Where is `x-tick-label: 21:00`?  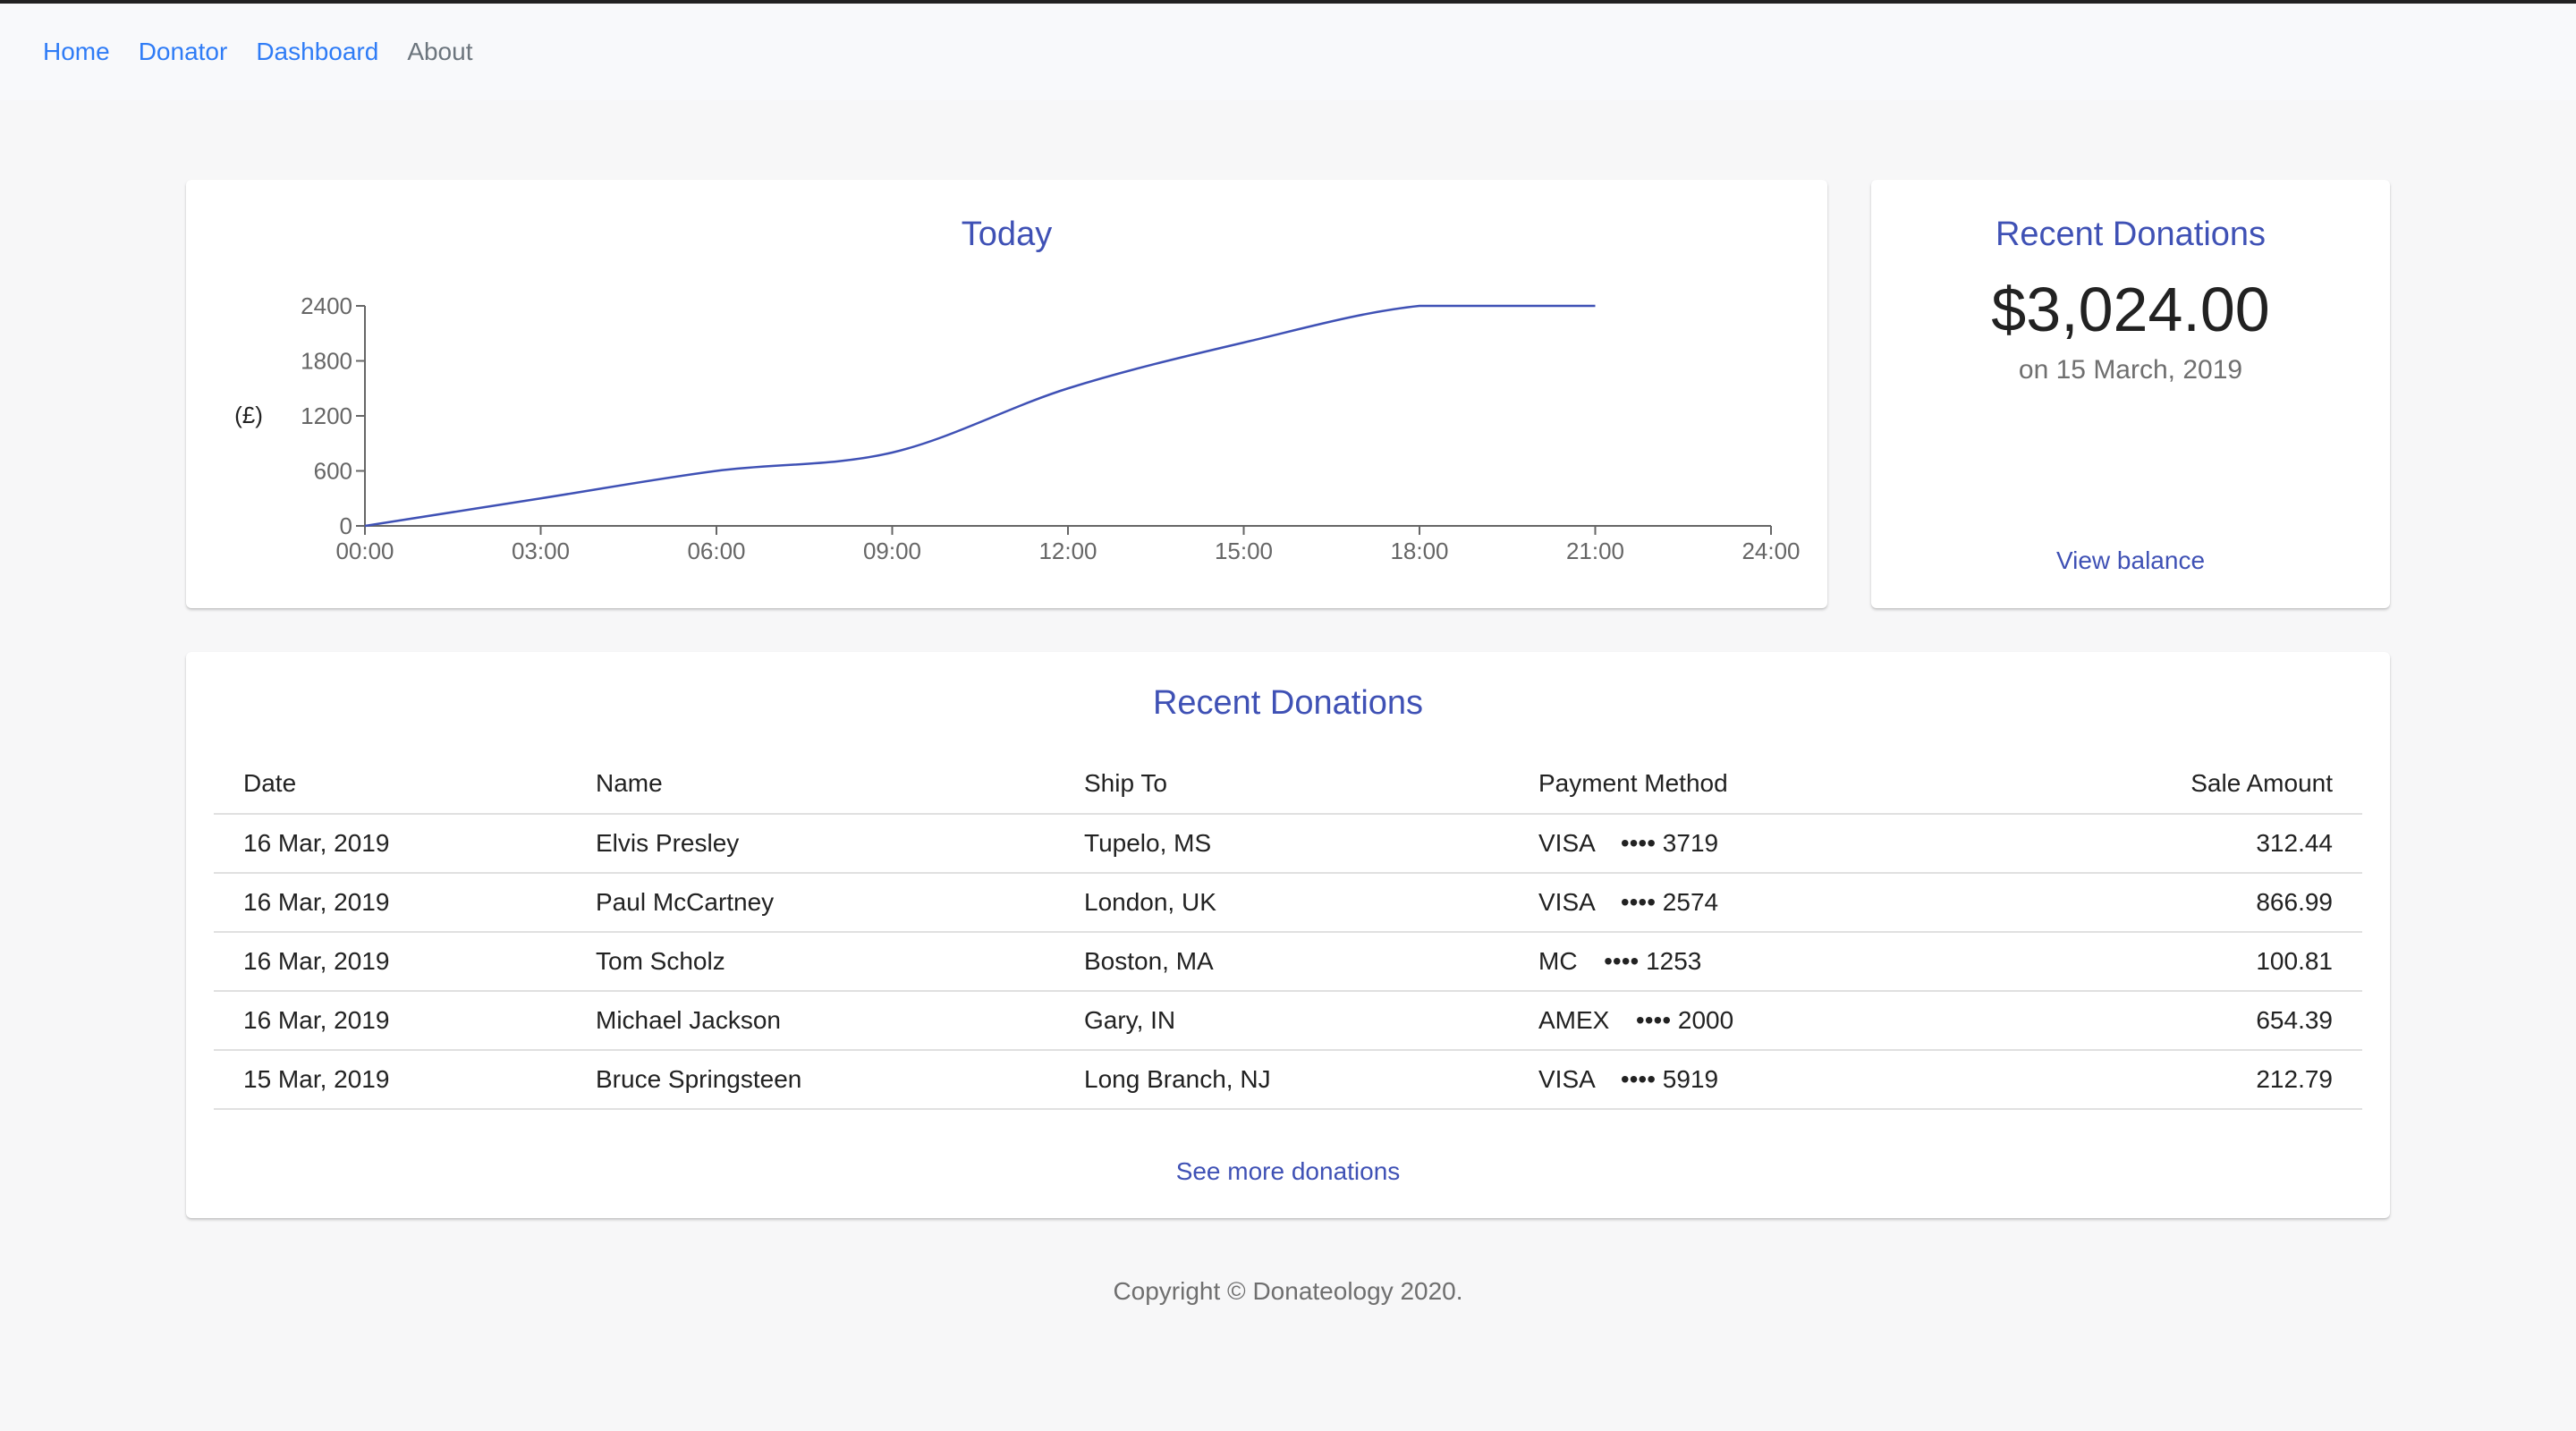
x-tick-label: 21:00 is located at coordinates (1595, 551).